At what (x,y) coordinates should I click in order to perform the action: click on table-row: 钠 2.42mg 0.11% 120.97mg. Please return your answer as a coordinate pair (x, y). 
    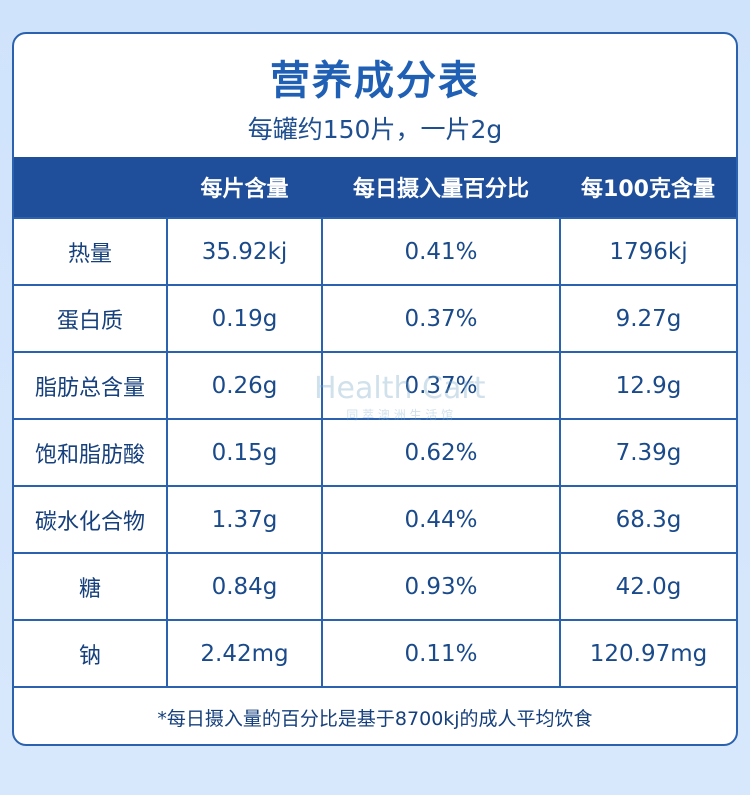
    Looking at the image, I should click on (375, 653).